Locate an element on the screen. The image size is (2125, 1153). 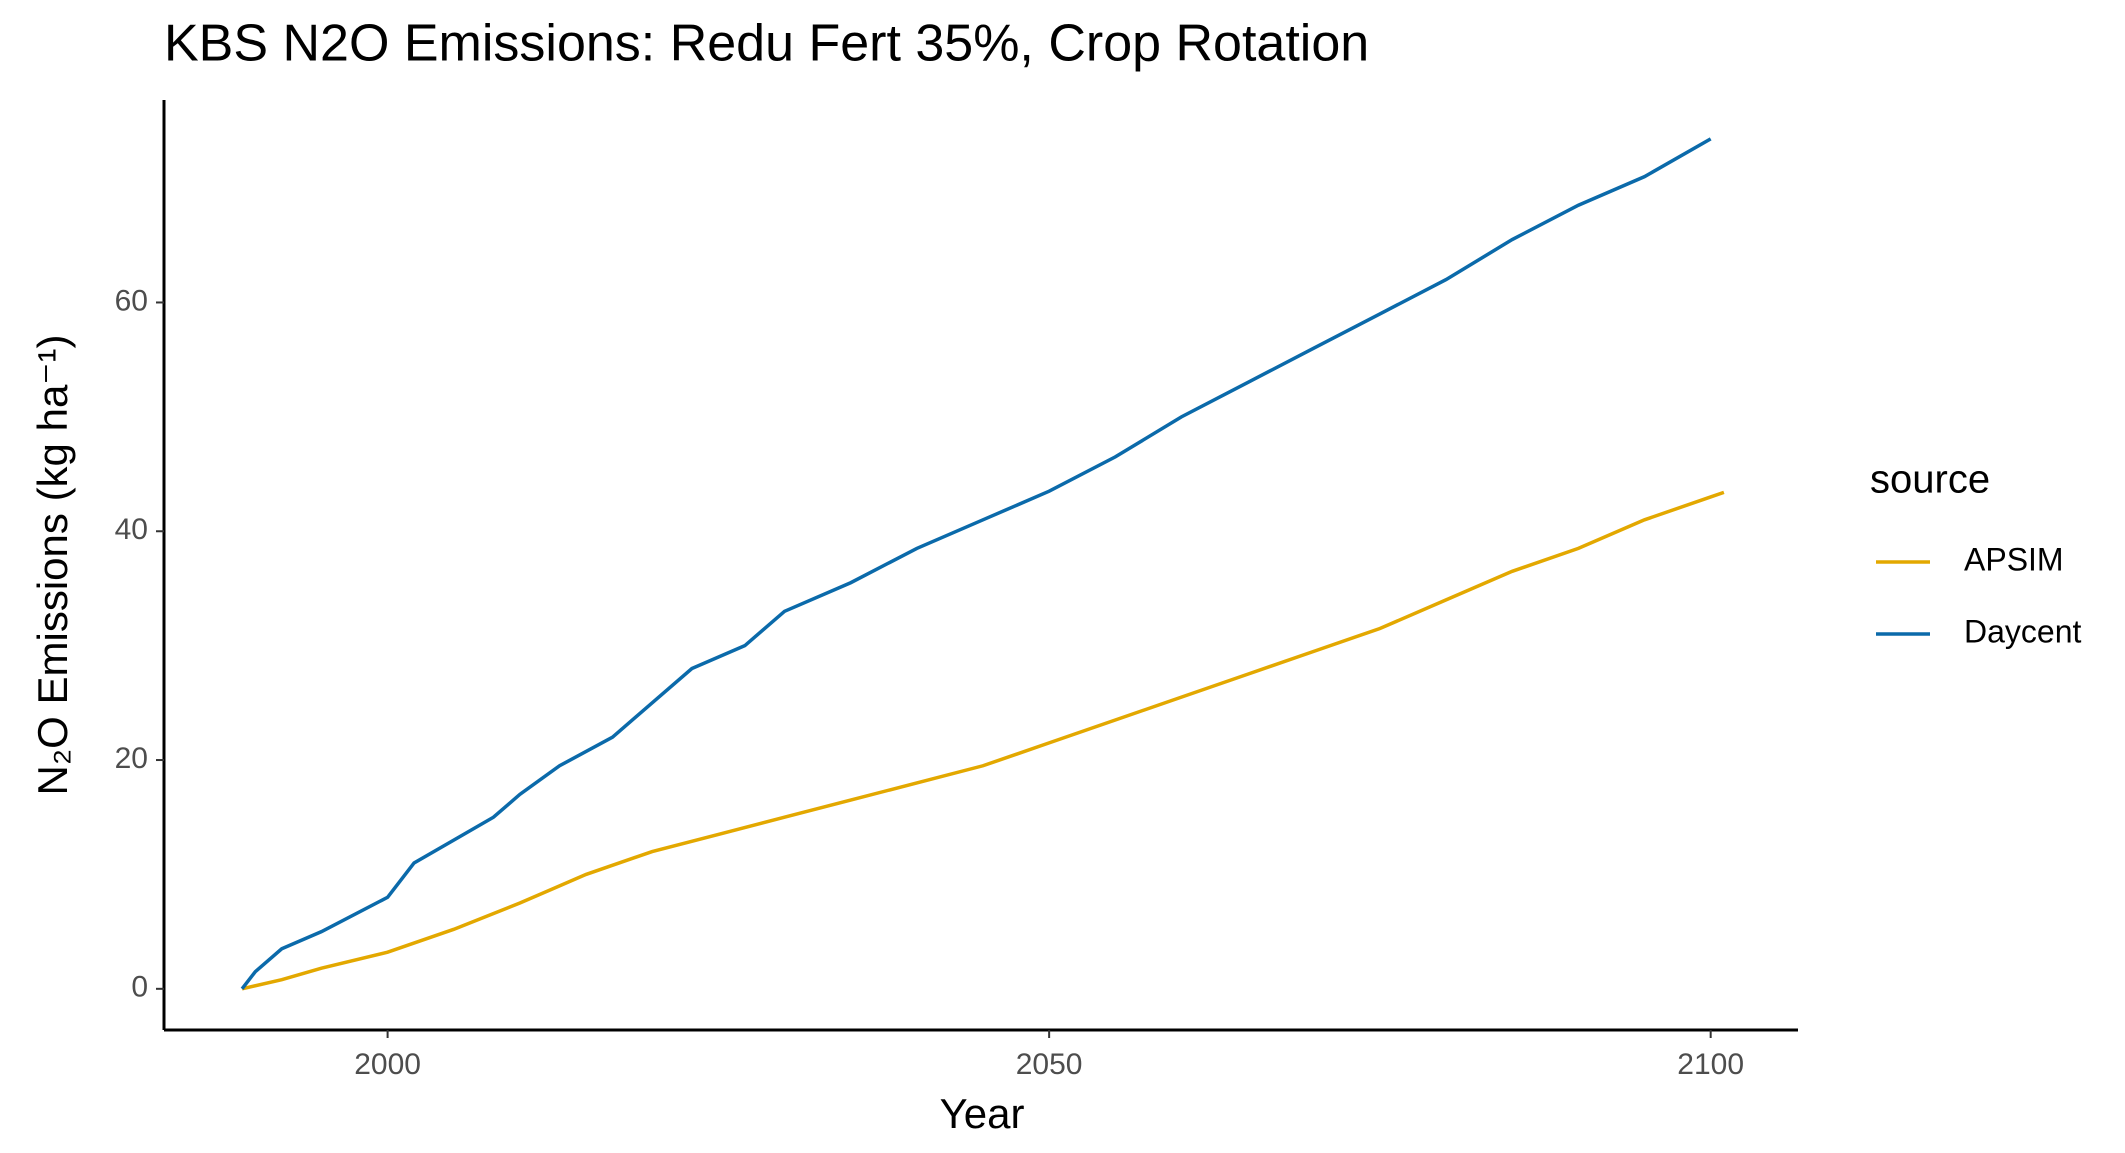
legend-title: source is located at coordinates (1930, 480).